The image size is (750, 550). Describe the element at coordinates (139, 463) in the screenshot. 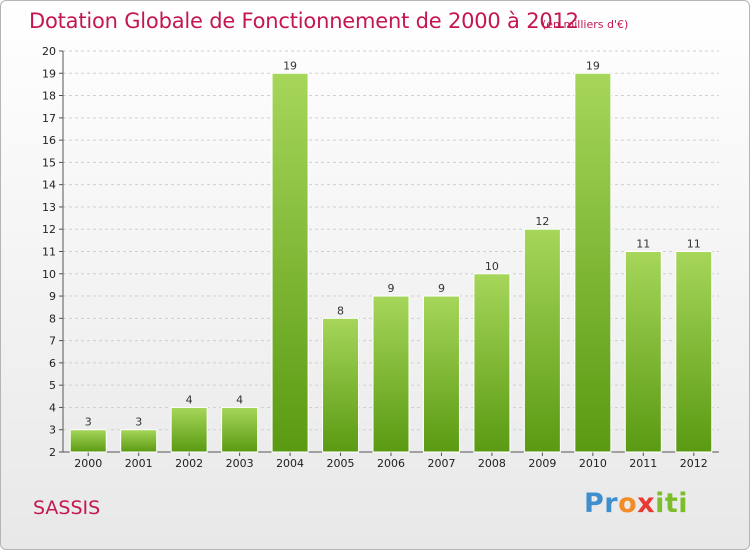

I see `x-tick-label: 2001` at that location.